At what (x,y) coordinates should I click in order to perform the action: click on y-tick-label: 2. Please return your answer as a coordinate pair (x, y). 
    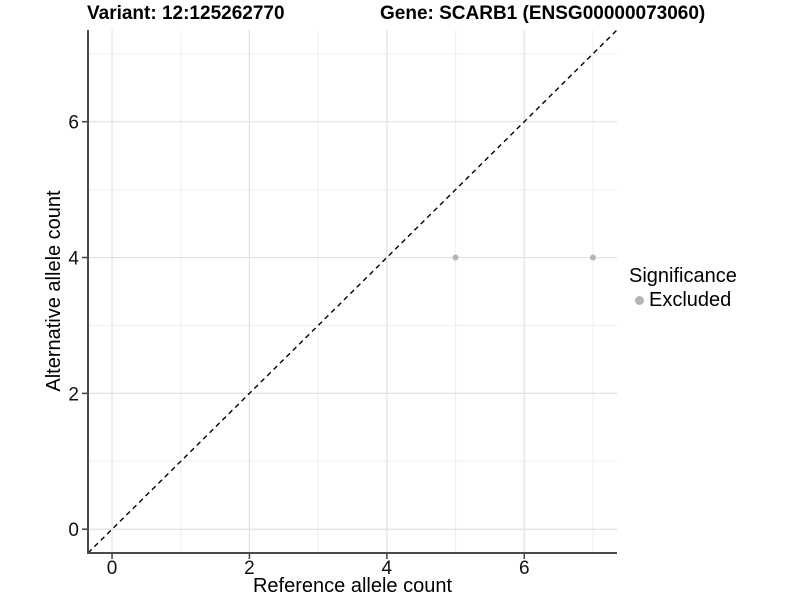
    Looking at the image, I should click on (73, 394).